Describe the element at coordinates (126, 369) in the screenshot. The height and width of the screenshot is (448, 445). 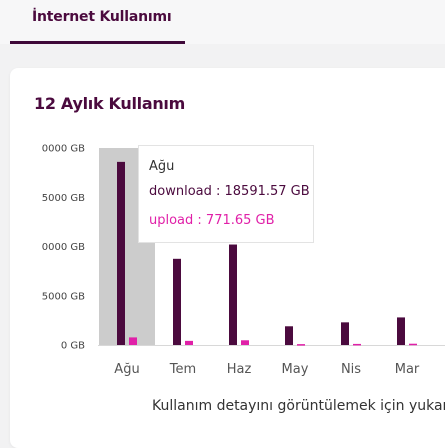
I see `x-tick-label: Ağu` at that location.